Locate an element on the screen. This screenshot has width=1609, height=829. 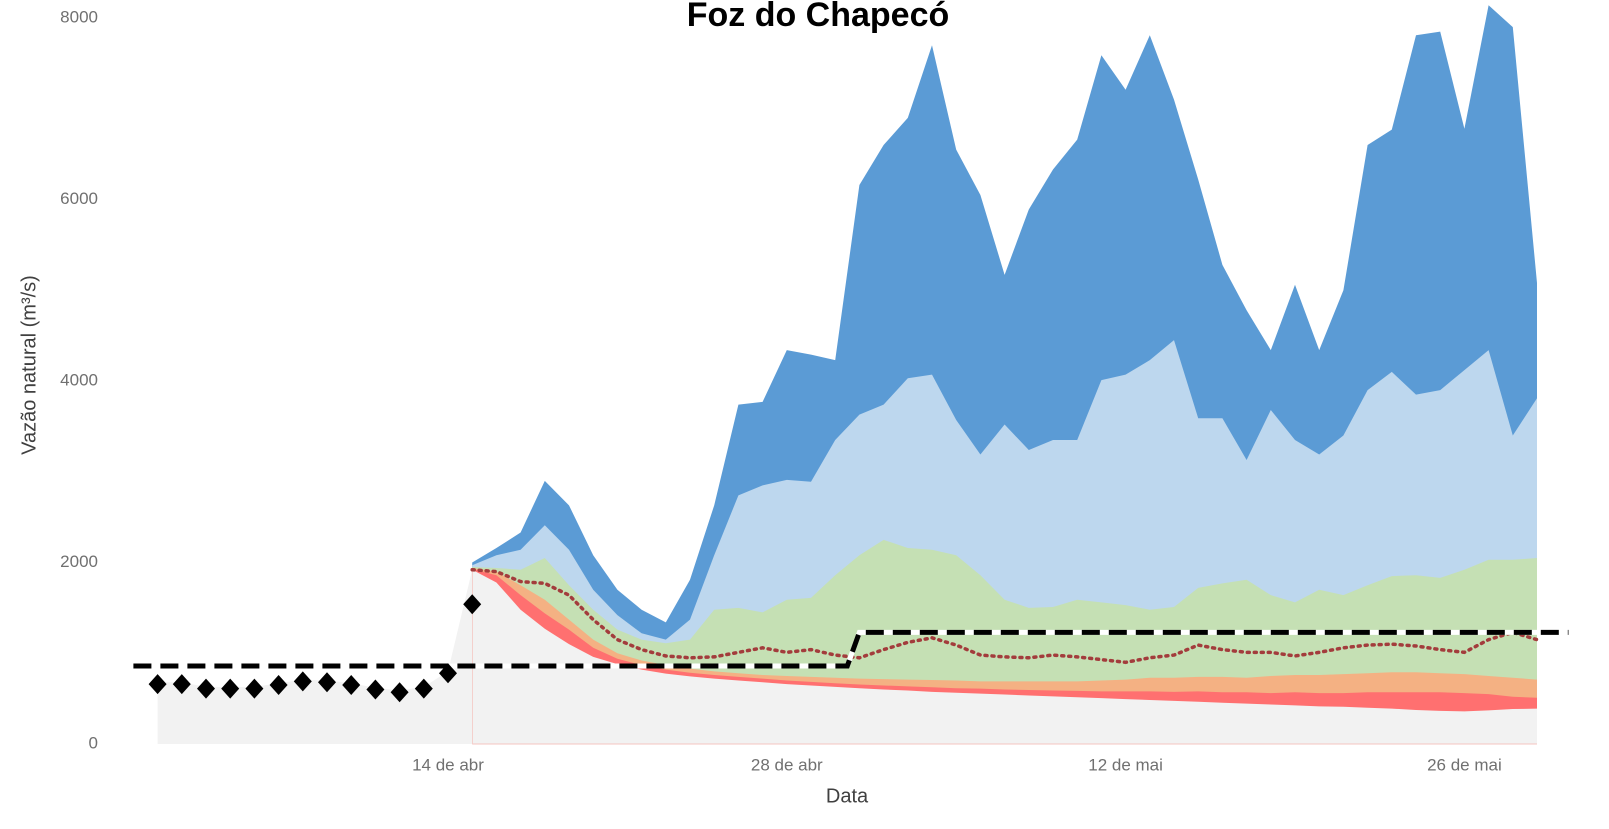
x-tick-label: 26 de mai is located at coordinates (1464, 764).